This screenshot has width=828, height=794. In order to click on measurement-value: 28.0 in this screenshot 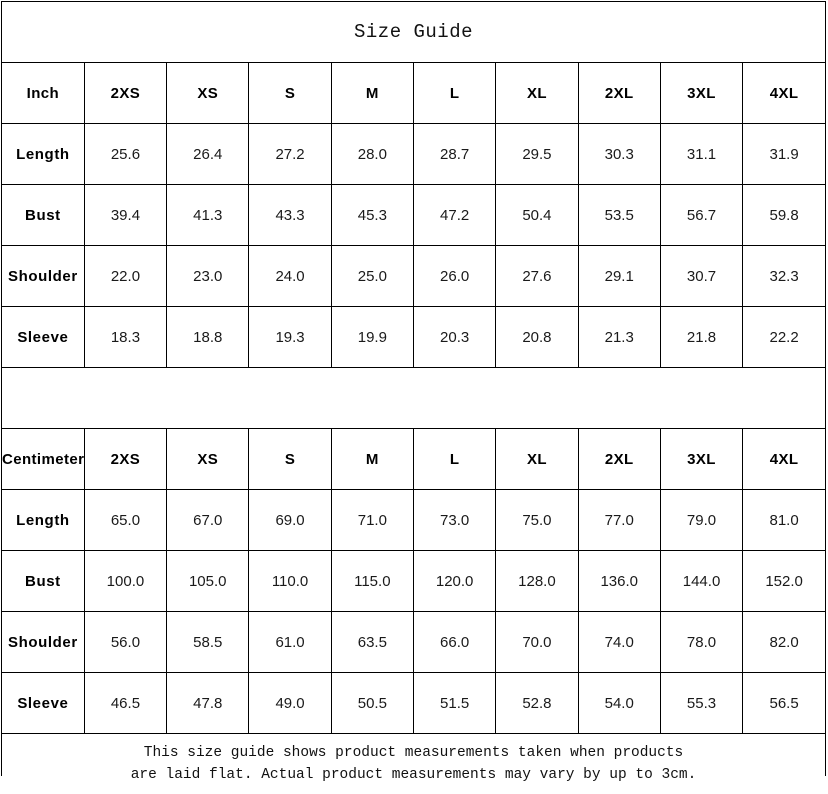, I will do `click(372, 154)`.